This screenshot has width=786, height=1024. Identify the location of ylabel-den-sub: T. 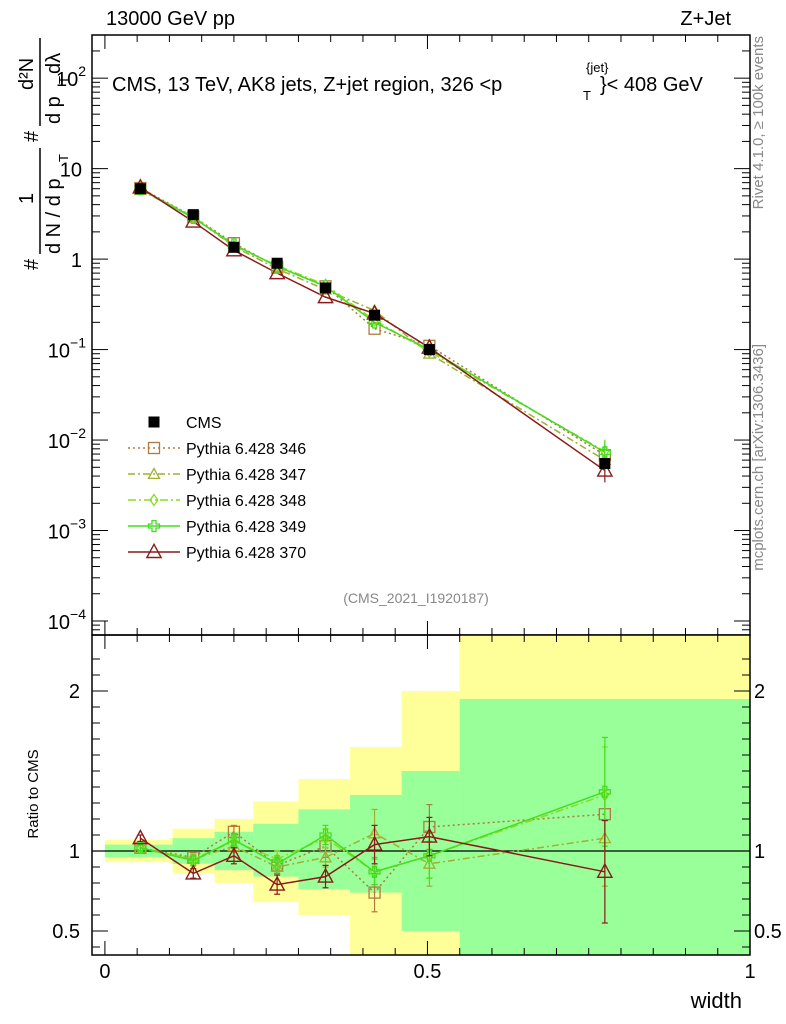
(63, 158).